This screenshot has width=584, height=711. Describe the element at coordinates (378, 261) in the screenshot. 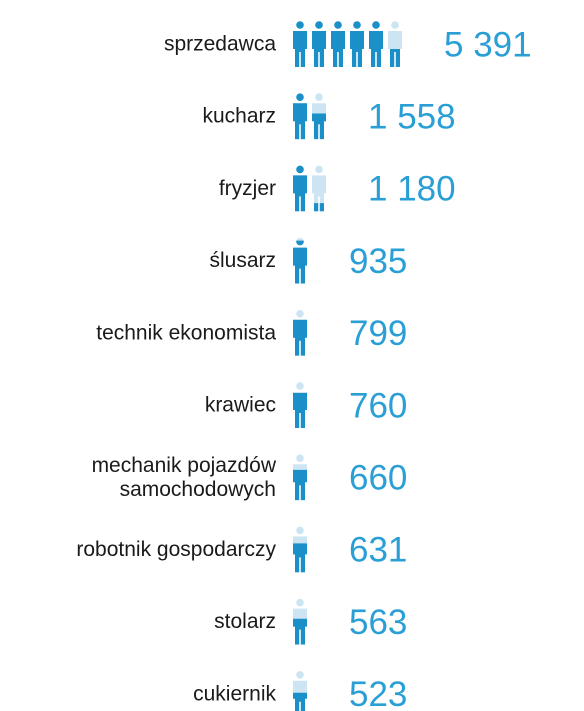

I see `value-label: 935` at that location.